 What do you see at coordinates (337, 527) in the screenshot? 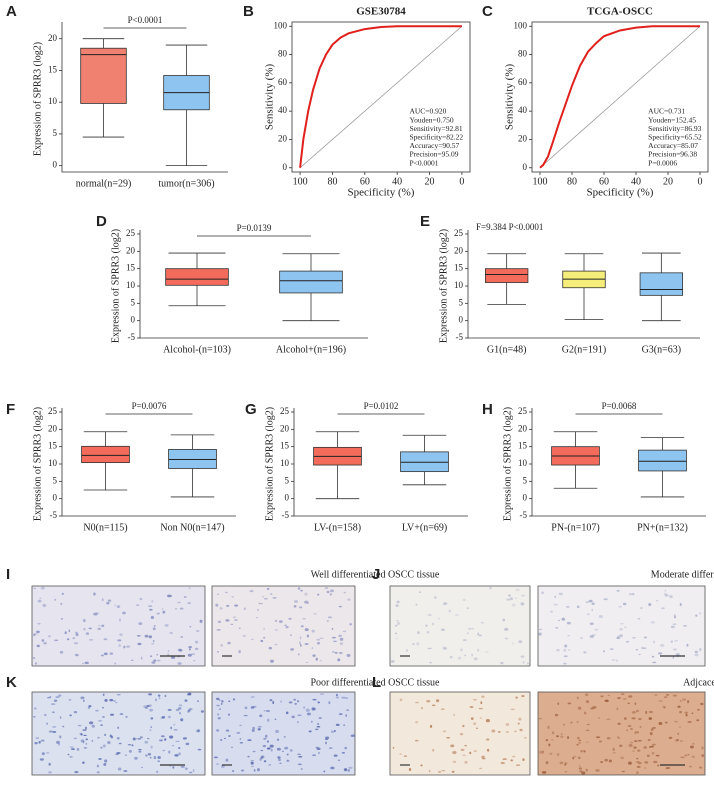
I see `x-tick-label: LV-(n=158)` at bounding box center [337, 527].